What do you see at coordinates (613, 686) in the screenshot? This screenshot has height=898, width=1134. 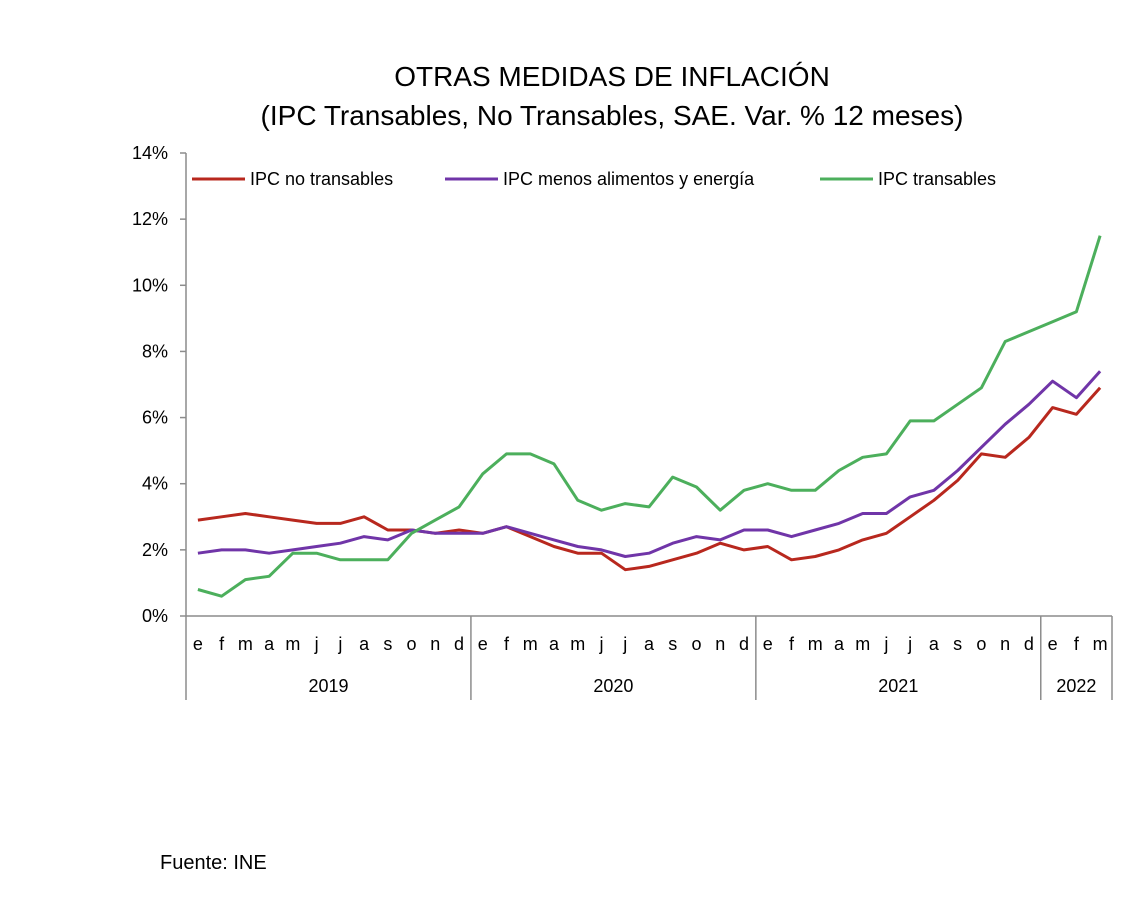 I see `x-tick-label-year: 2020` at bounding box center [613, 686].